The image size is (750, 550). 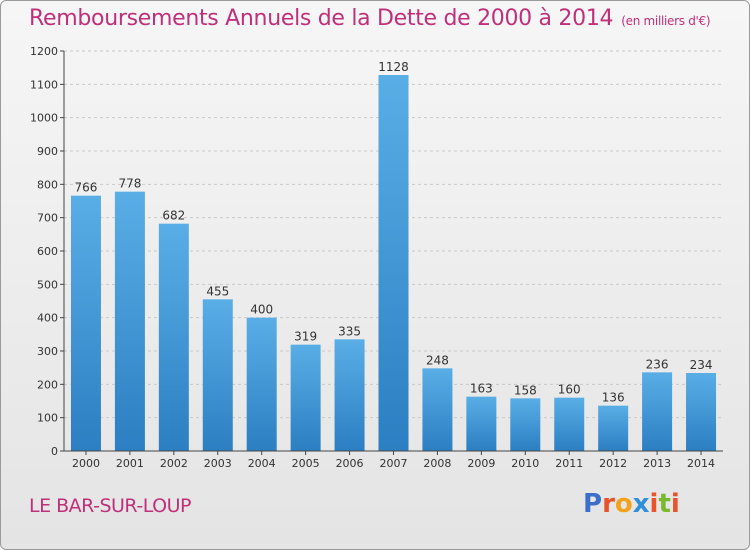 I want to click on x-tick-label: 2001, so click(x=130, y=463).